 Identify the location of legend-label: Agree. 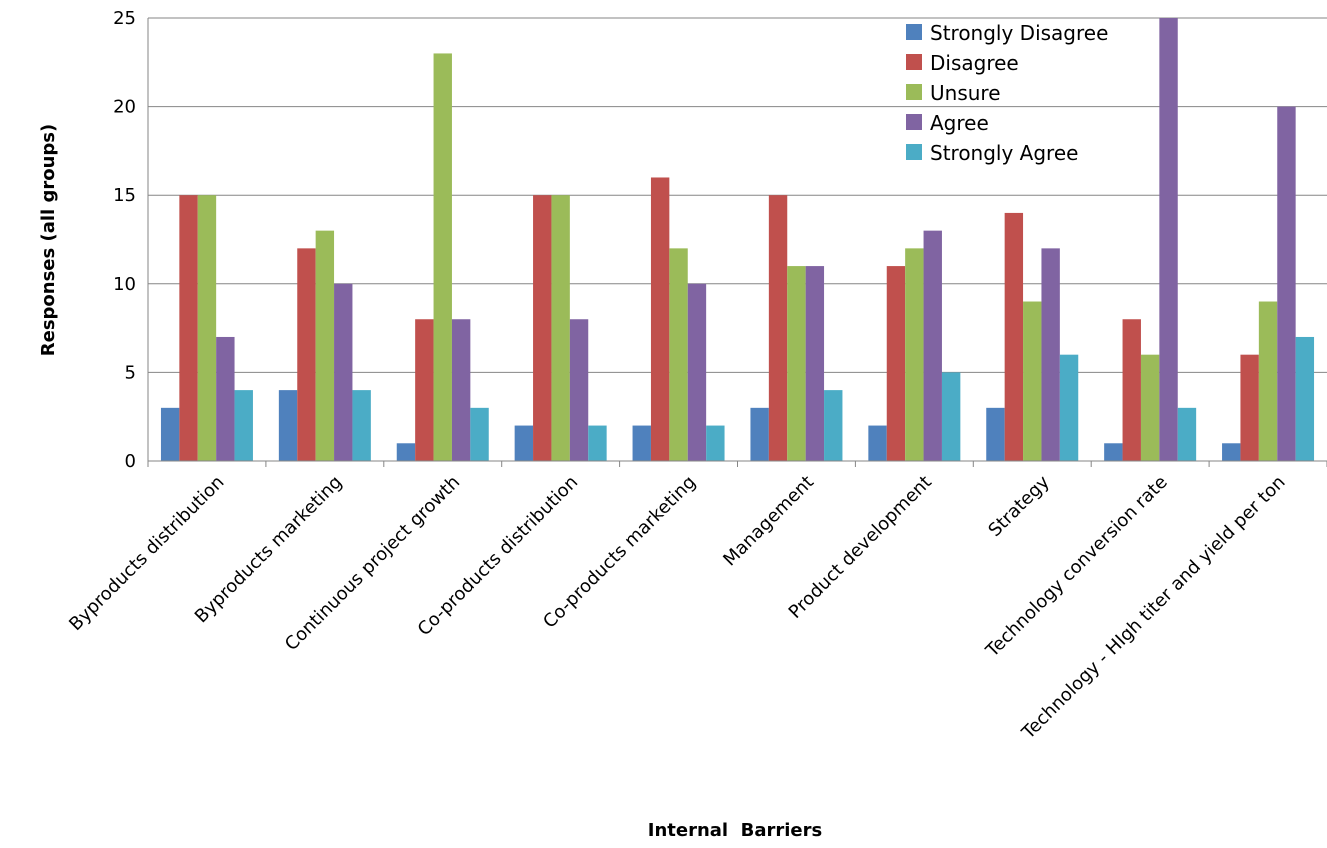
(959, 123).